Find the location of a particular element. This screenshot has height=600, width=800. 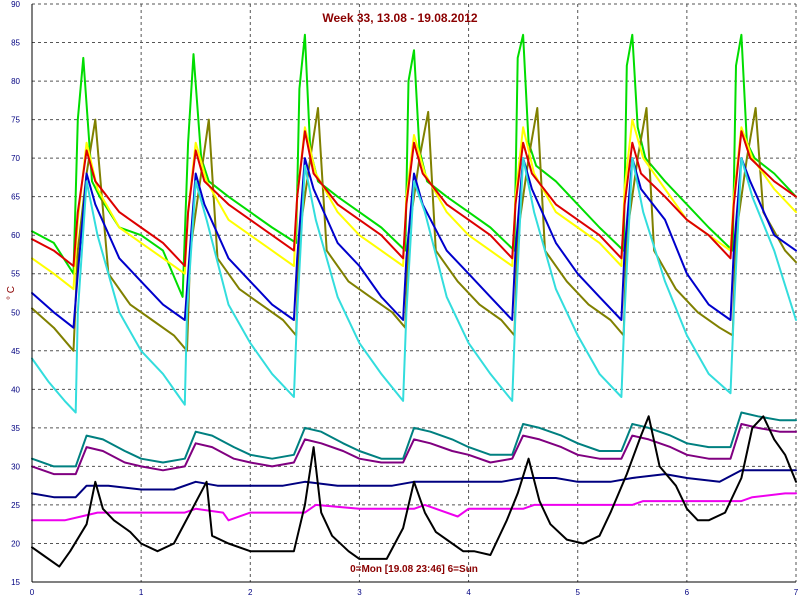

x-tick-label: 7 is located at coordinates (796, 592).